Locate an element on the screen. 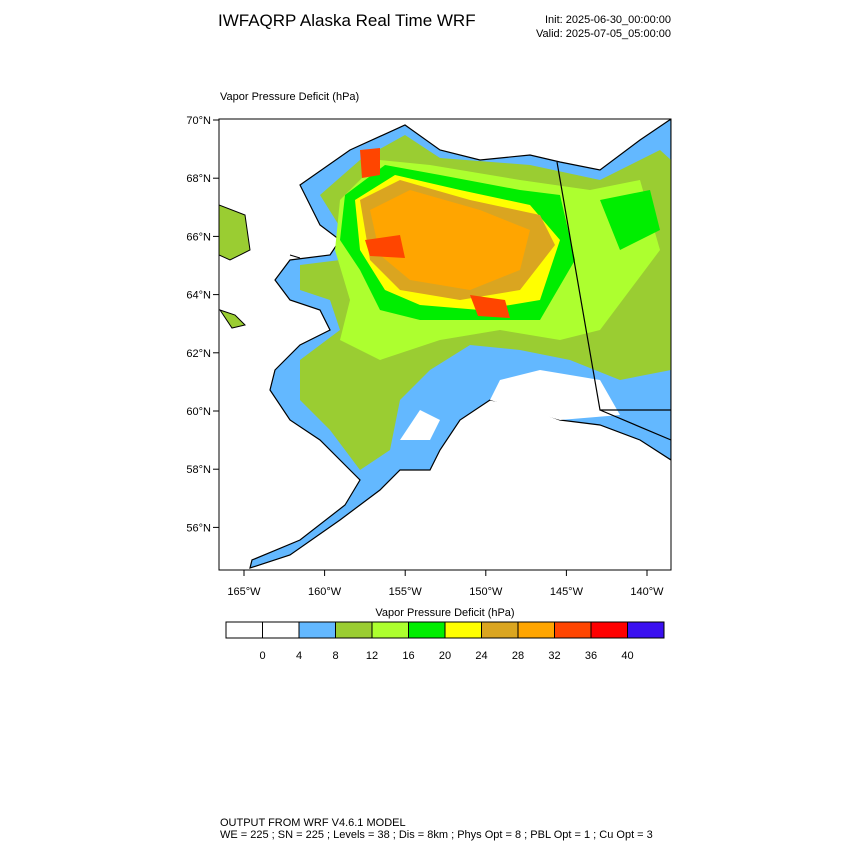  lat-label: 64°N is located at coordinates (198, 296).